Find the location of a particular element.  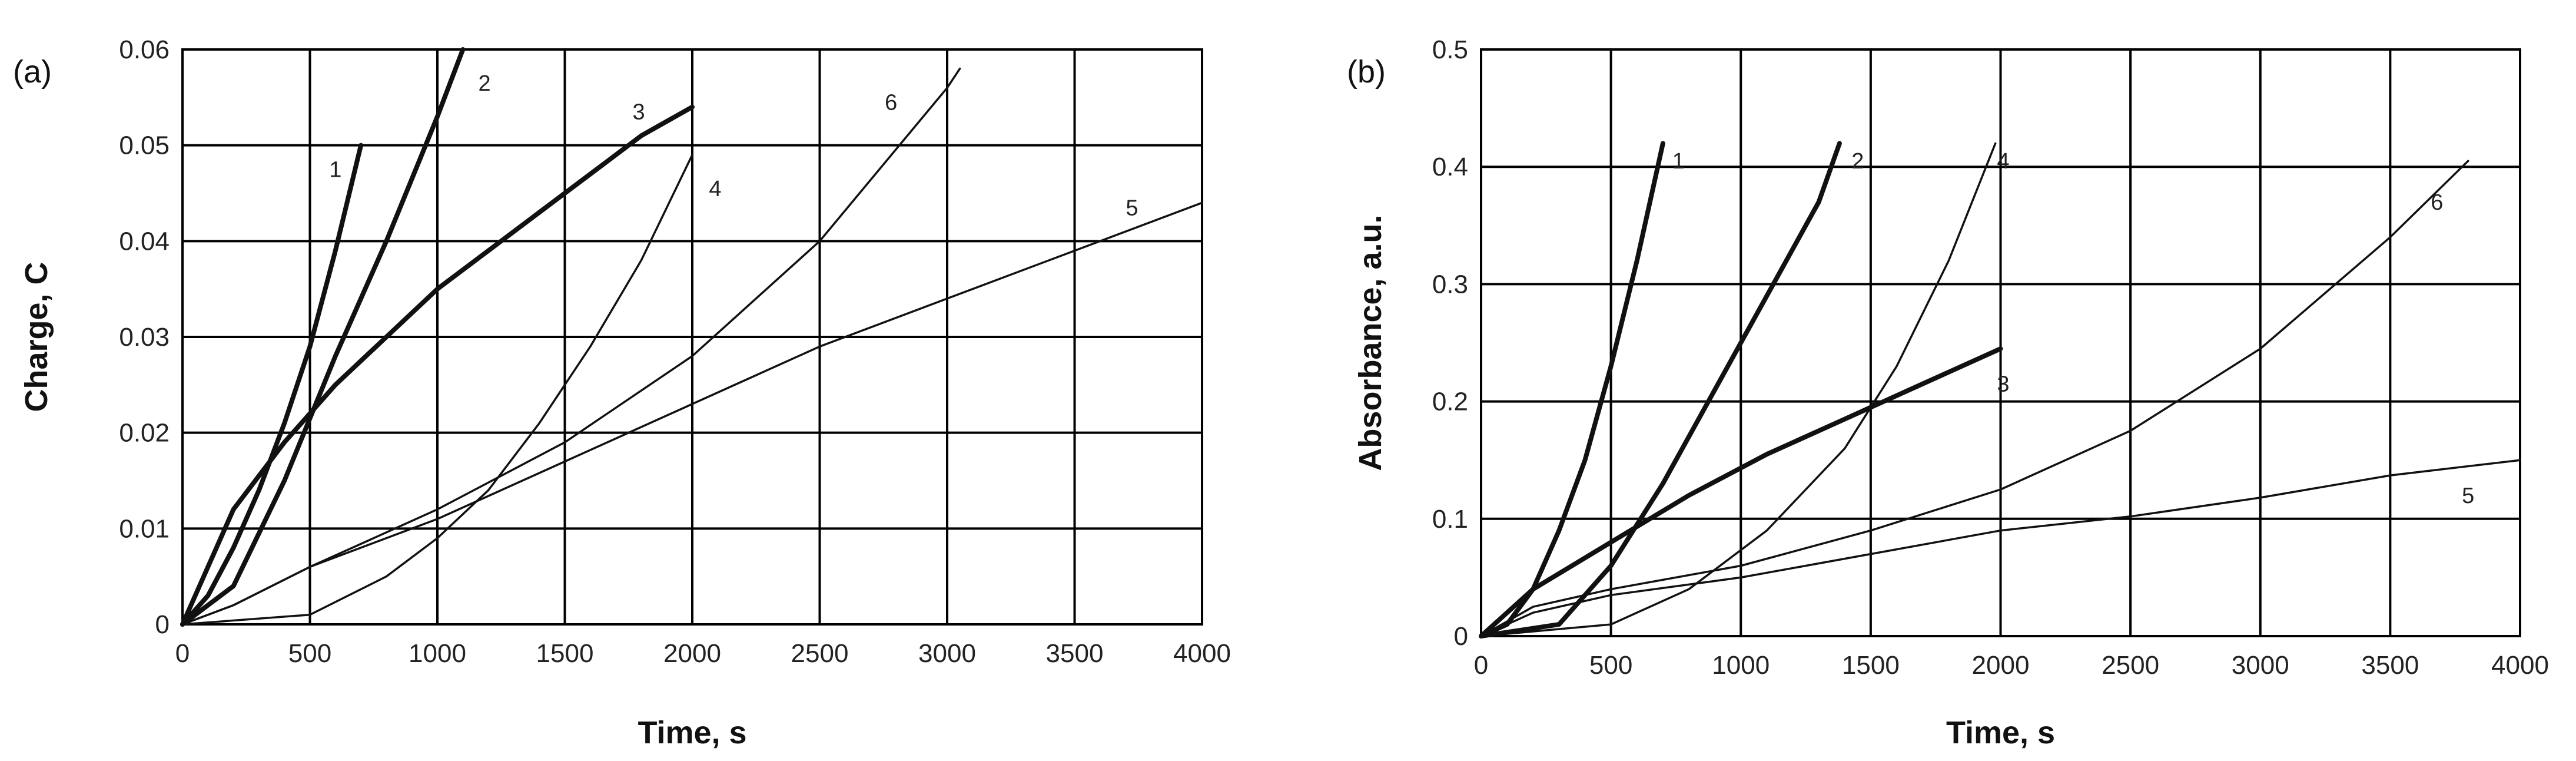

y-axis-title: Absorbance, a.u. is located at coordinates (1371, 342).